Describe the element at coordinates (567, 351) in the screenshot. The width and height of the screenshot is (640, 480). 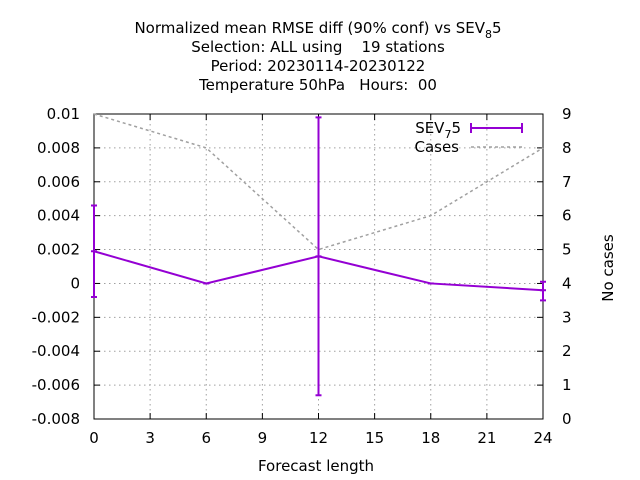
I see `y2-tick-label: 2` at that location.